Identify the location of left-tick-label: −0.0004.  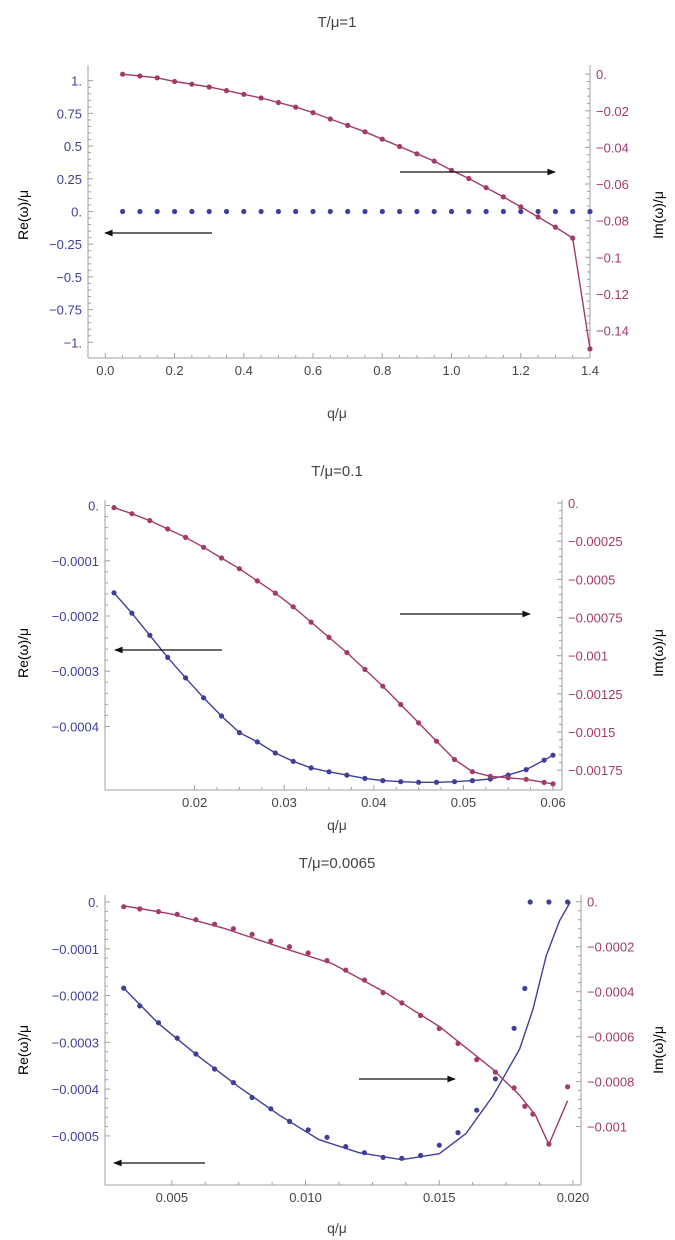
(75, 1089).